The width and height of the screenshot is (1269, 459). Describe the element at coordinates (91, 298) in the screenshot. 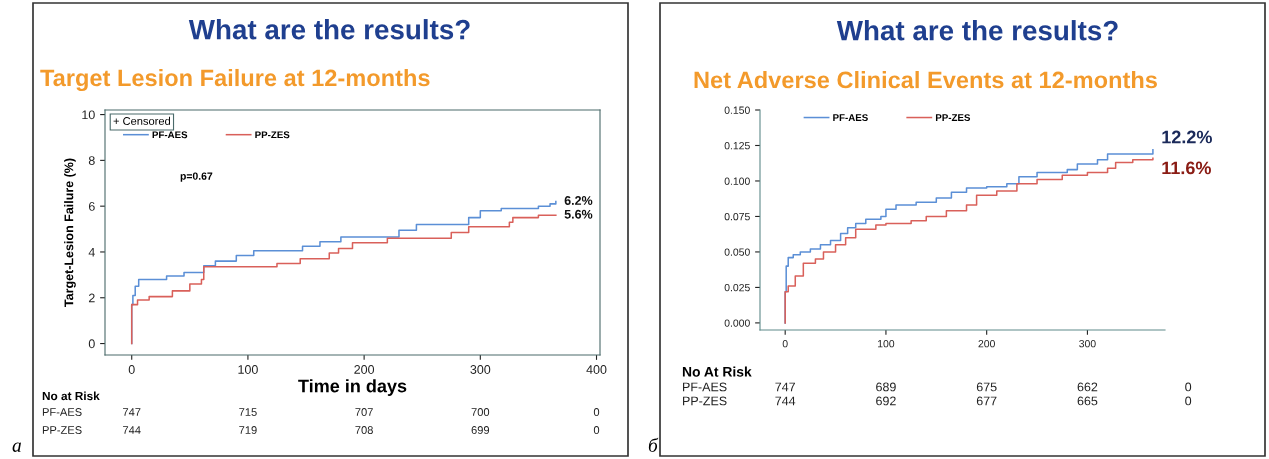

I see `y-tick-label: 2` at that location.